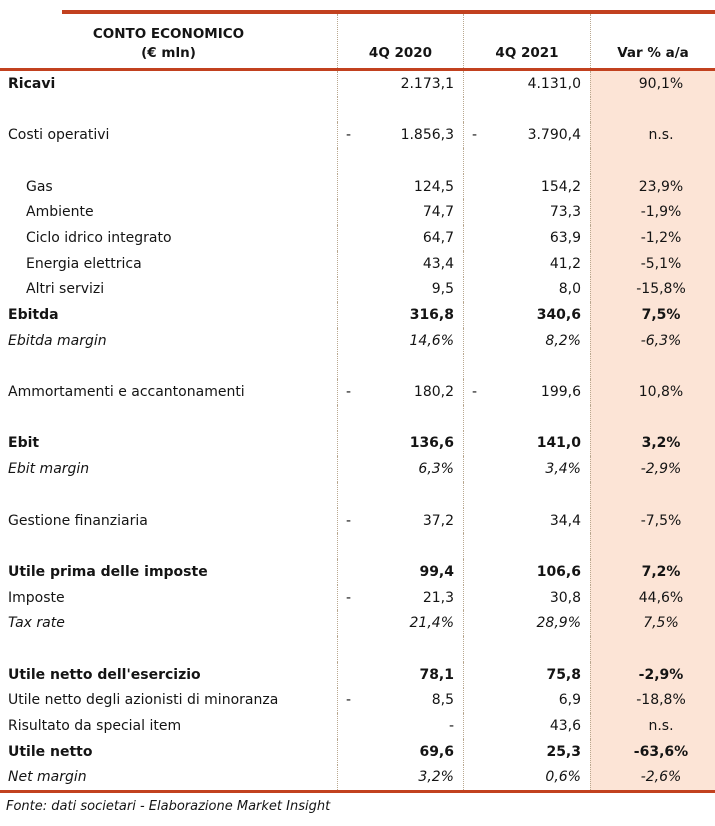 This screenshot has height=826, width=715. I want to click on row-label: Tax rate, so click(36, 623).